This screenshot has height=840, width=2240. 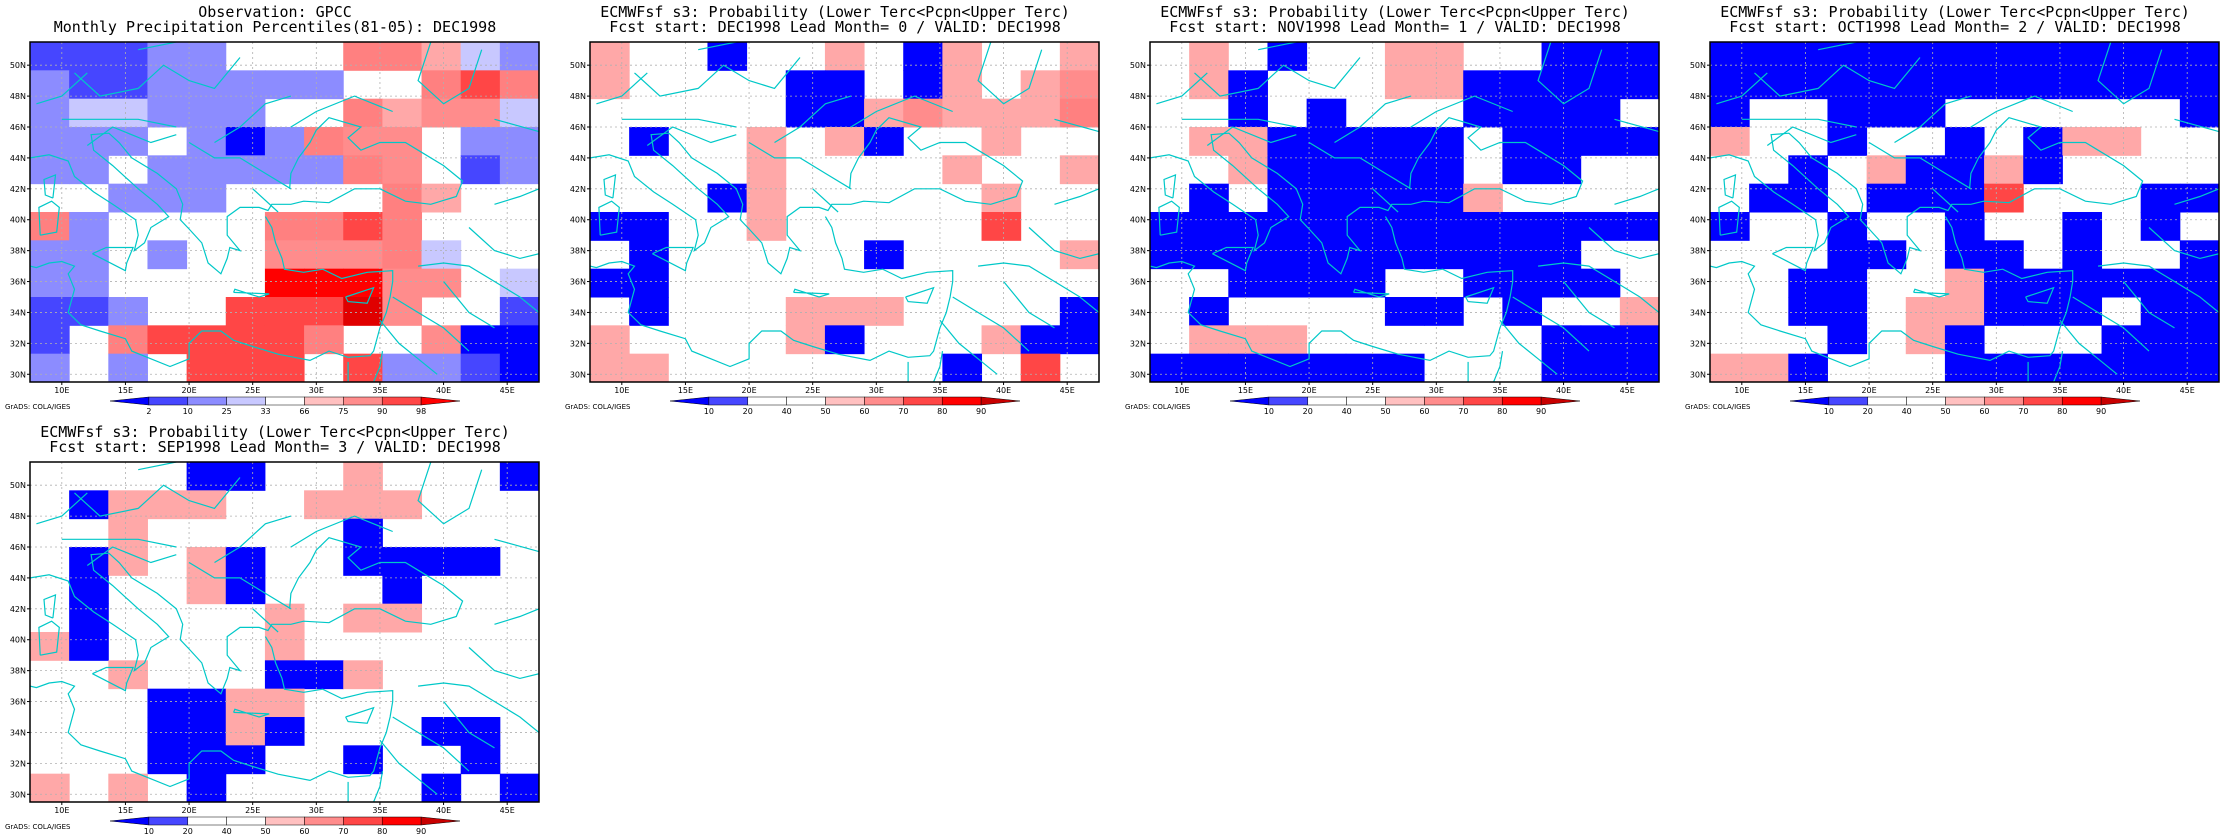 I want to click on map-frame, so click(x=284, y=632).